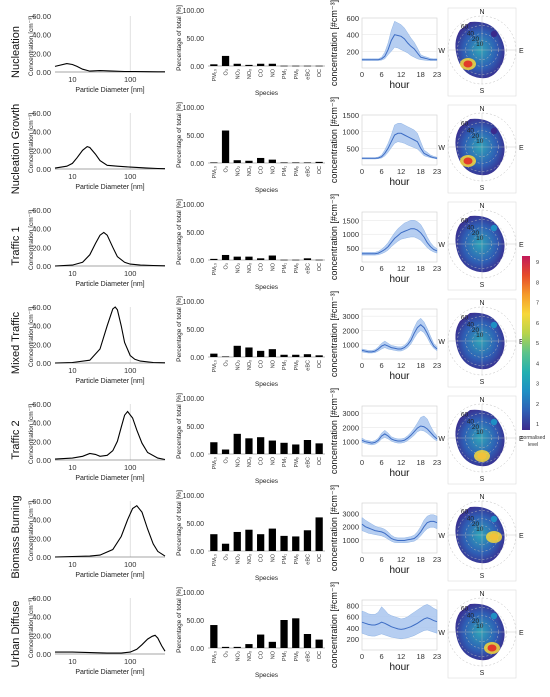 The width and height of the screenshot is (550, 697). I want to click on colorbar, so click(526, 343).